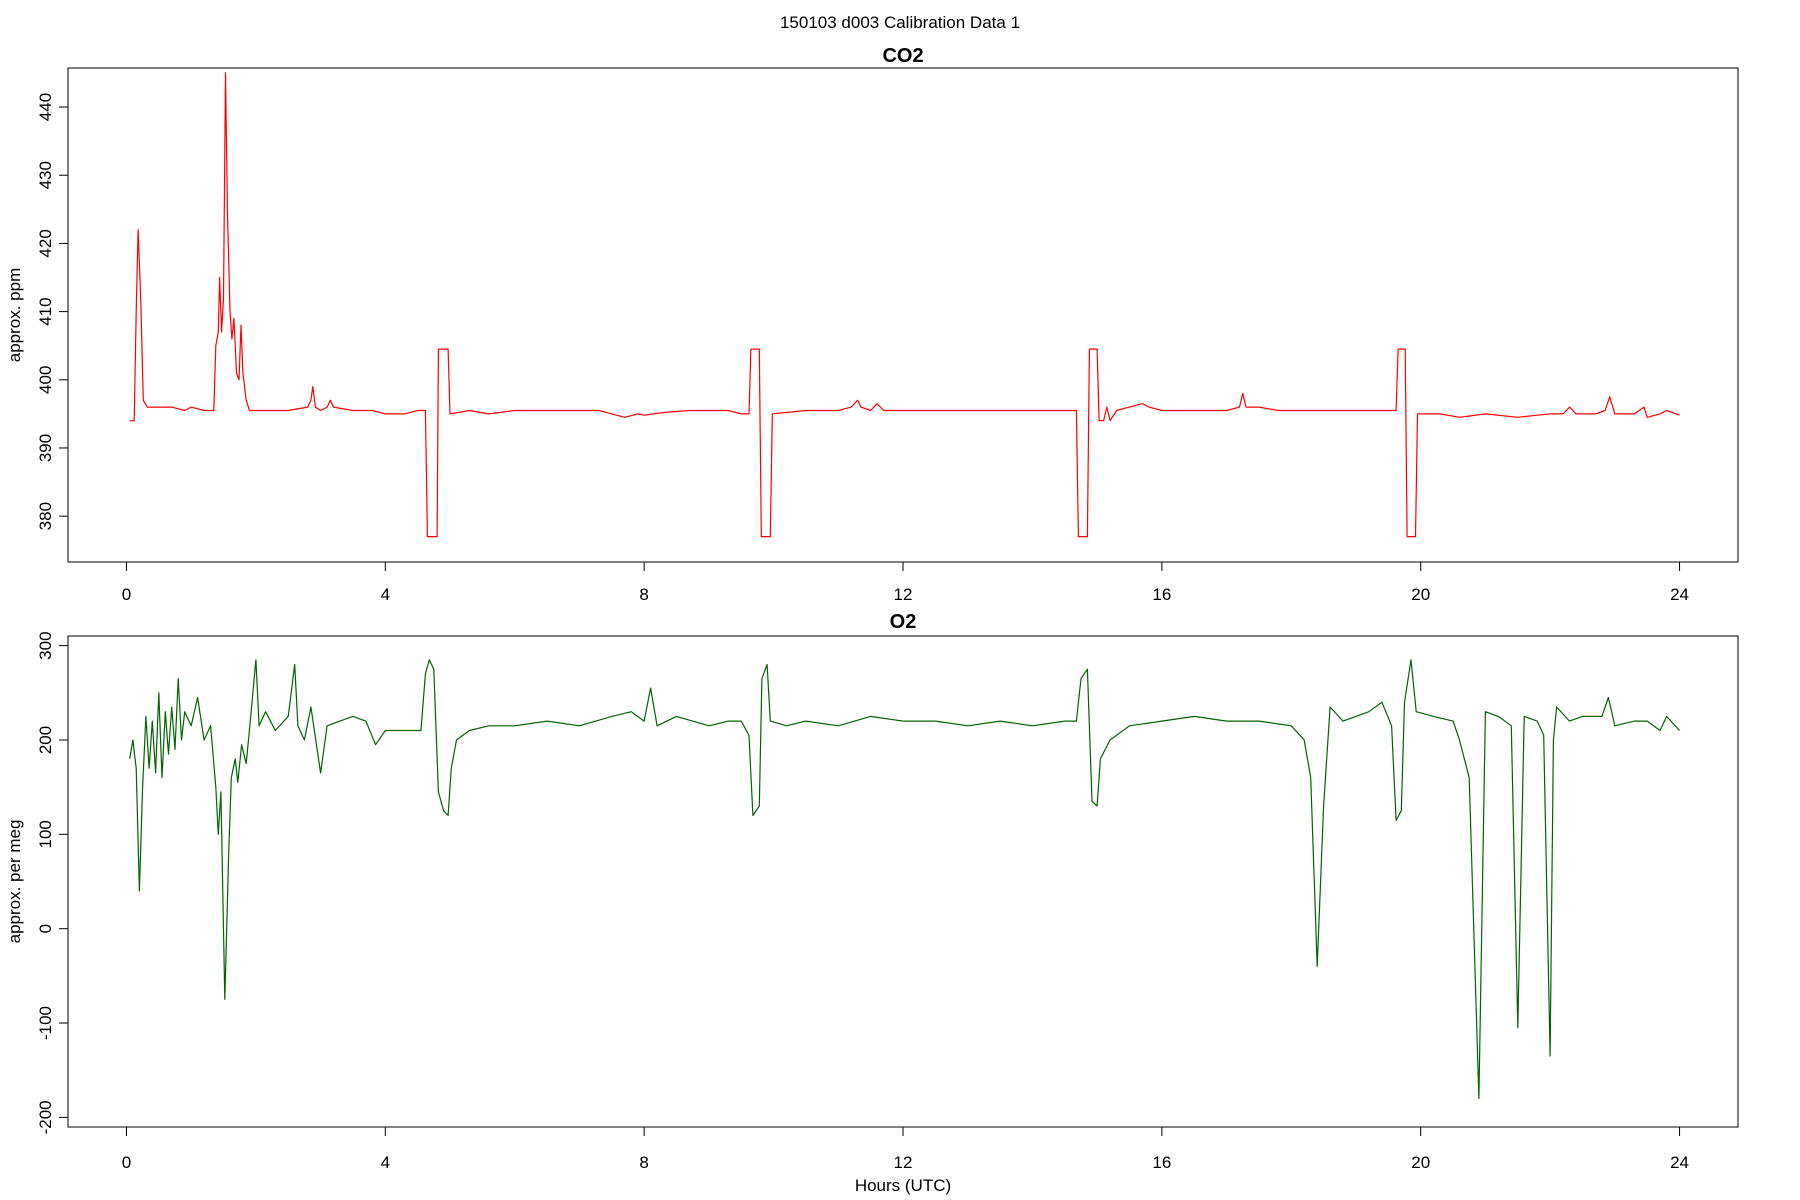 This screenshot has height=1200, width=1800. Describe the element at coordinates (45, 380) in the screenshot. I see `y-tick-label: 400` at that location.